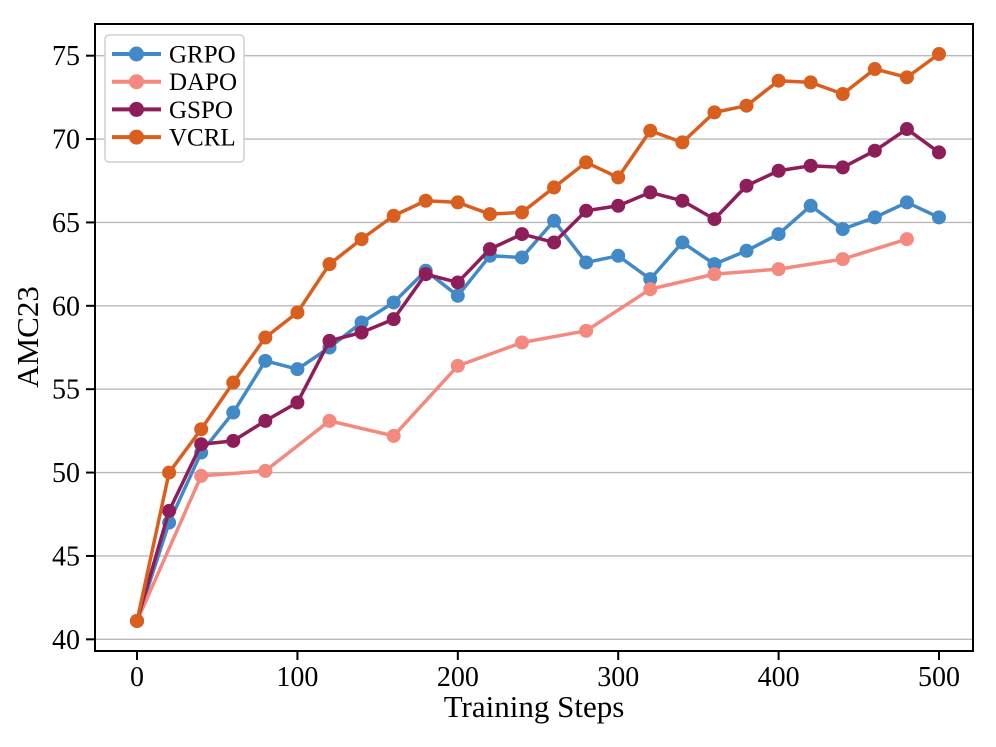  Describe the element at coordinates (27, 337) in the screenshot. I see `y-axis-label: AMC23` at that location.